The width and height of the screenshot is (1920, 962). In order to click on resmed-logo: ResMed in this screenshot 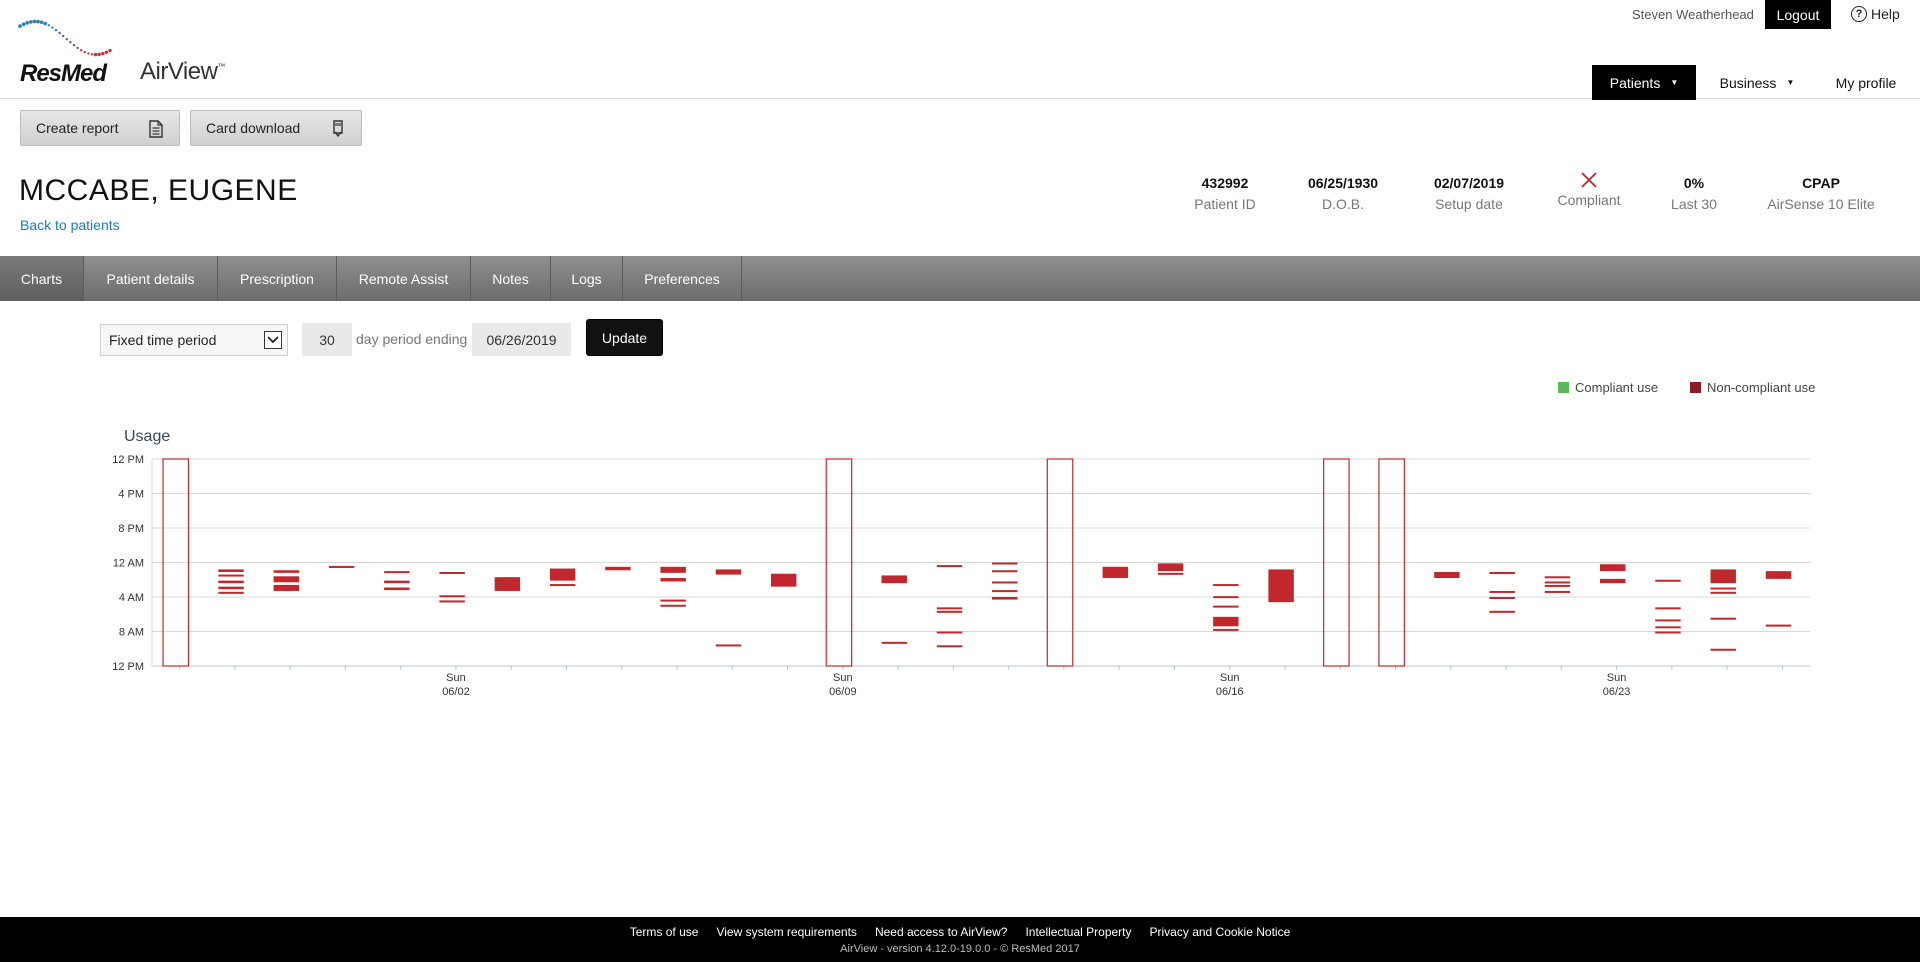, I will do `click(78, 50)`.